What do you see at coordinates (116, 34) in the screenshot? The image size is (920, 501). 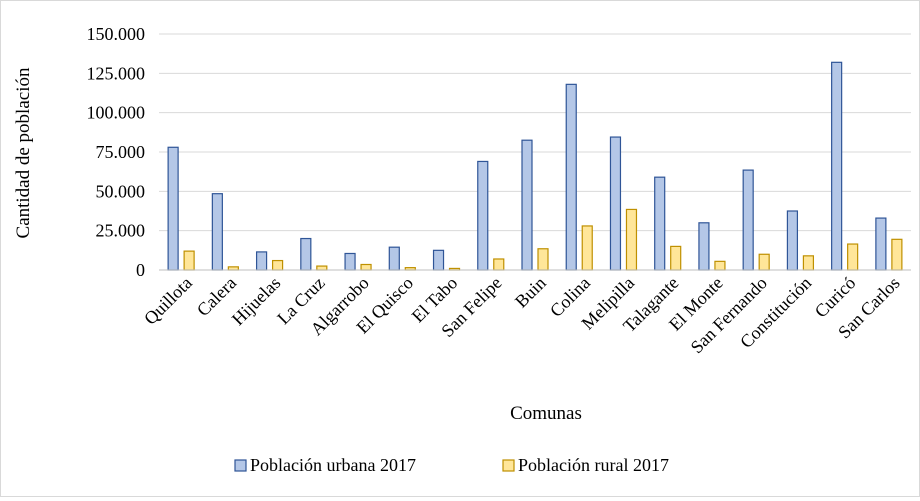 I see `y-tick-label: 150.000` at bounding box center [116, 34].